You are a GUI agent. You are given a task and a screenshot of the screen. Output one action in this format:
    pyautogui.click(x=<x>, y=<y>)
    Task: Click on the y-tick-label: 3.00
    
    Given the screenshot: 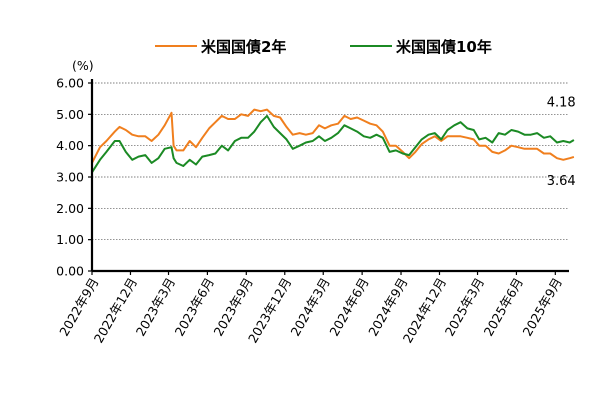 What is the action you would take?
    pyautogui.click(x=70, y=177)
    